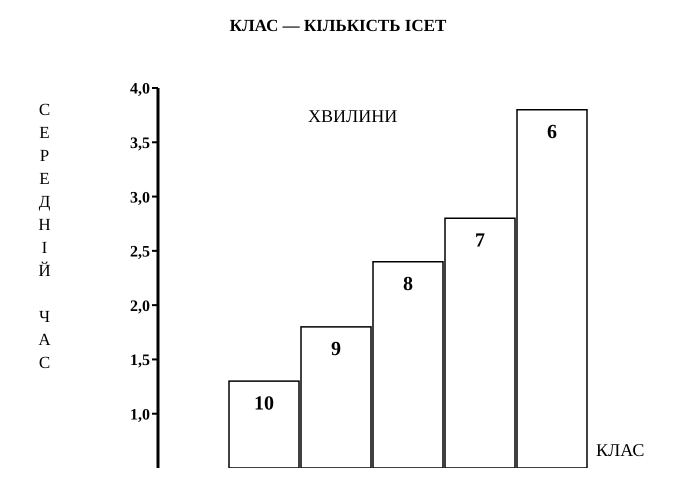  Describe the element at coordinates (44, 238) in the screenshot. I see `y-axis-title: СЕРЕДНІЙ ЧАС` at that location.